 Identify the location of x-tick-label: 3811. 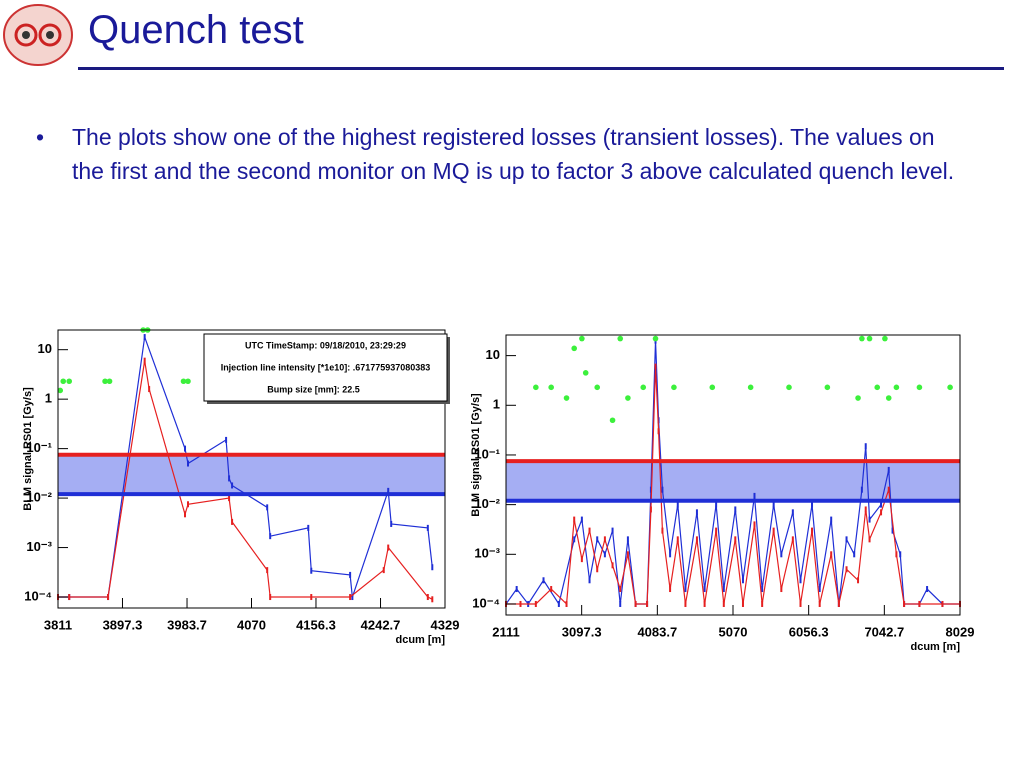
(58, 624).